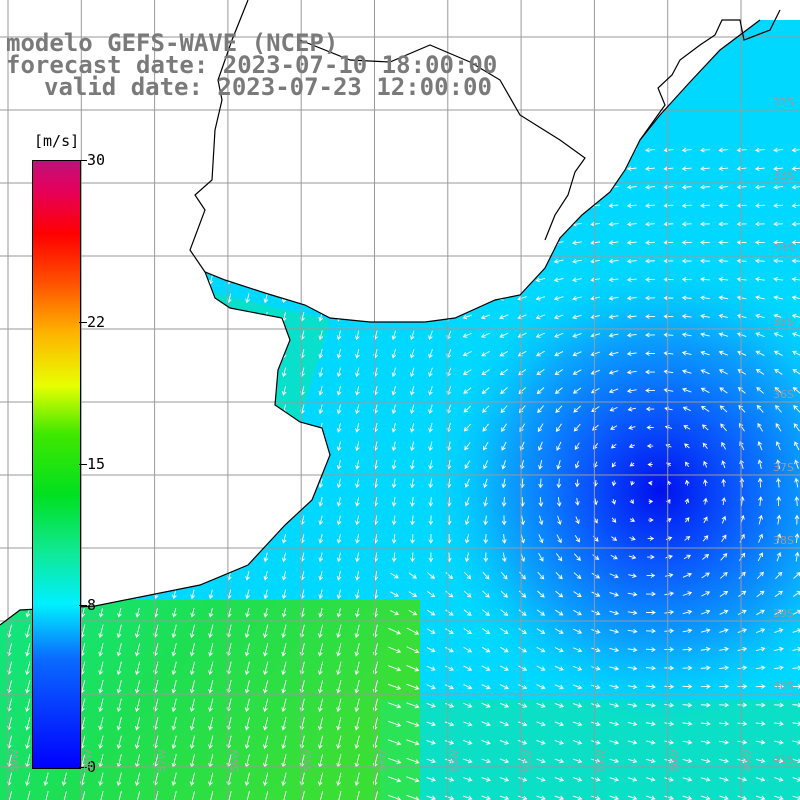 The height and width of the screenshot is (800, 800). Describe the element at coordinates (382, 760) in the screenshot. I see `longitude-label: 54W` at that location.